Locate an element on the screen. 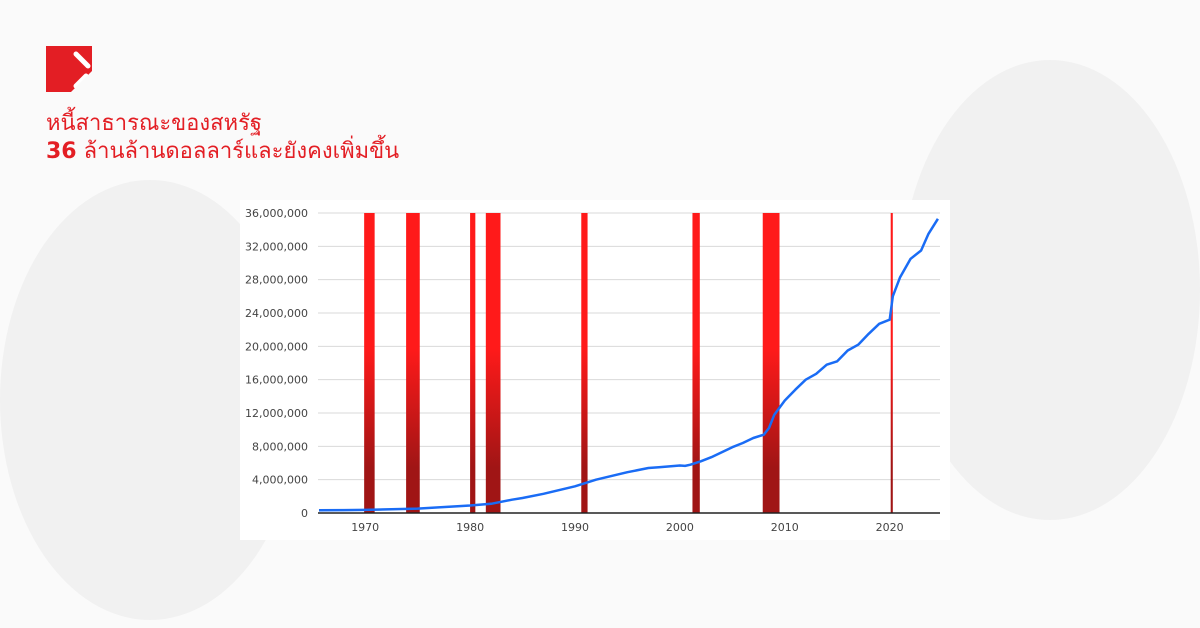 The height and width of the screenshot is (628, 1200). y-tick-label: 28,000,000 is located at coordinates (276, 280).